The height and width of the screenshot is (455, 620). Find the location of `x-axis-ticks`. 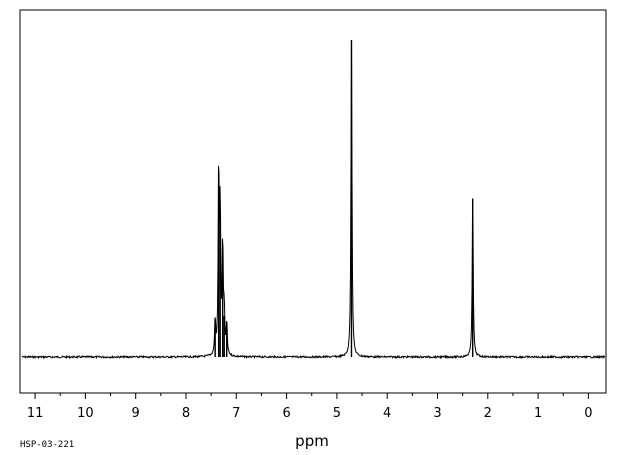

x-axis-ticks is located at coordinates (311, 396).